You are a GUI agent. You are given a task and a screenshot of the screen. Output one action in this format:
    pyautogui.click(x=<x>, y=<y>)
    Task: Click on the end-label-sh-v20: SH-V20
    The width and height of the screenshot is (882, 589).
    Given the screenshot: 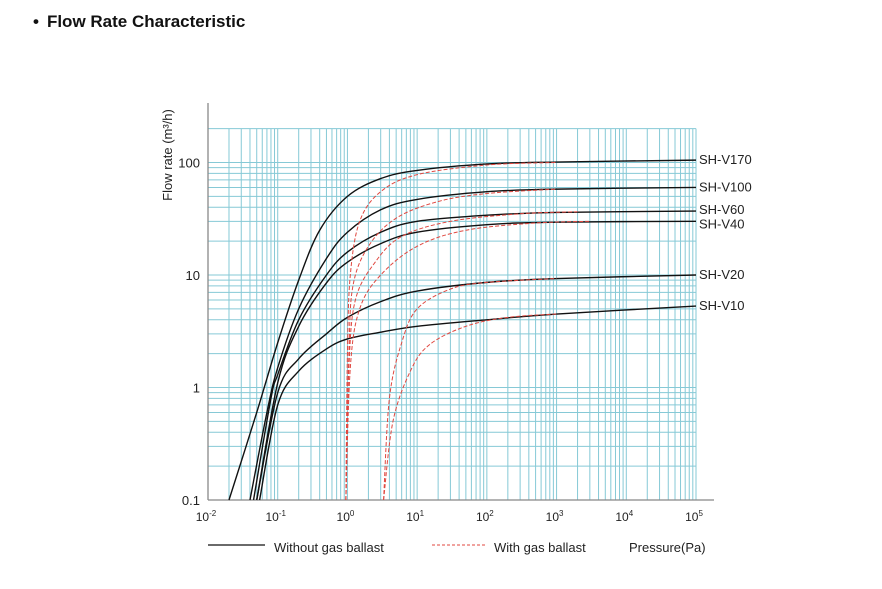 What is the action you would take?
    pyautogui.click(x=722, y=274)
    